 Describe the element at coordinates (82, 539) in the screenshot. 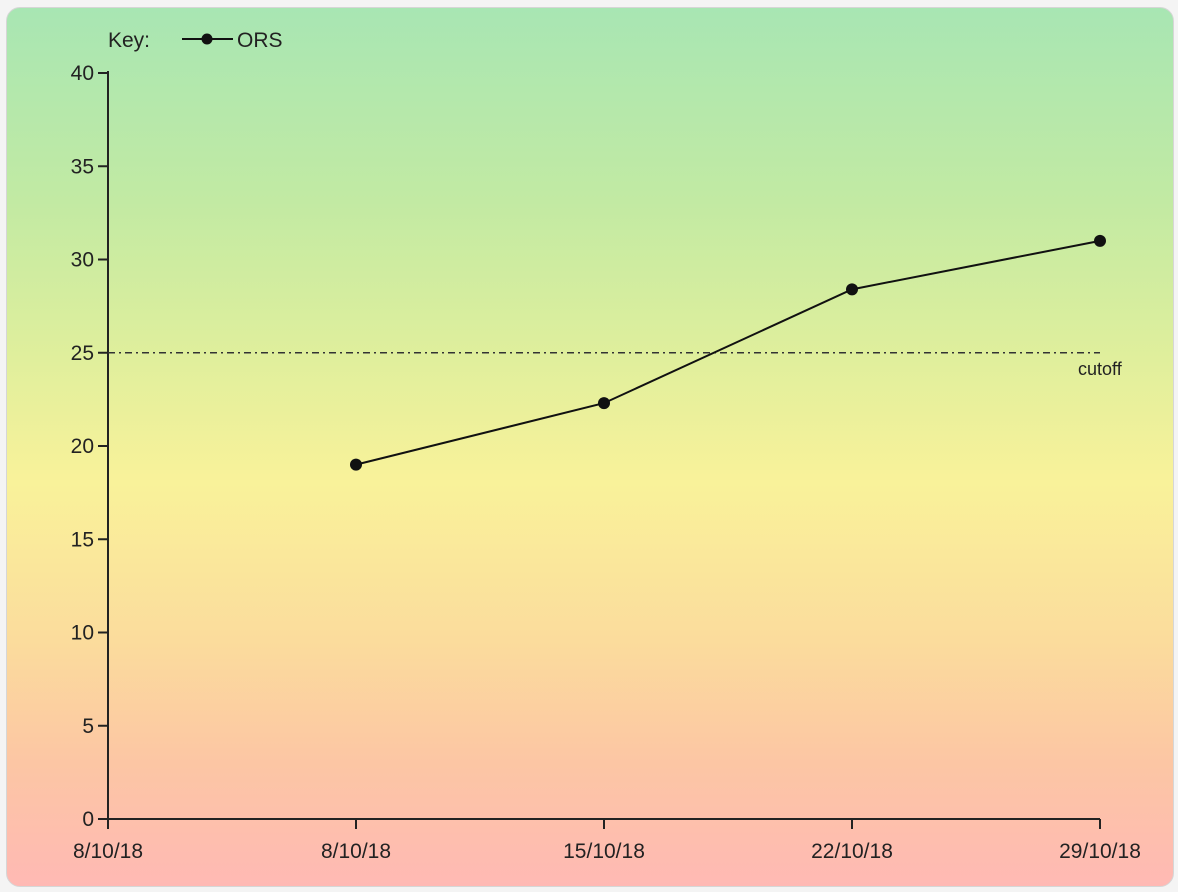

I see `y-tick-label: 15` at that location.